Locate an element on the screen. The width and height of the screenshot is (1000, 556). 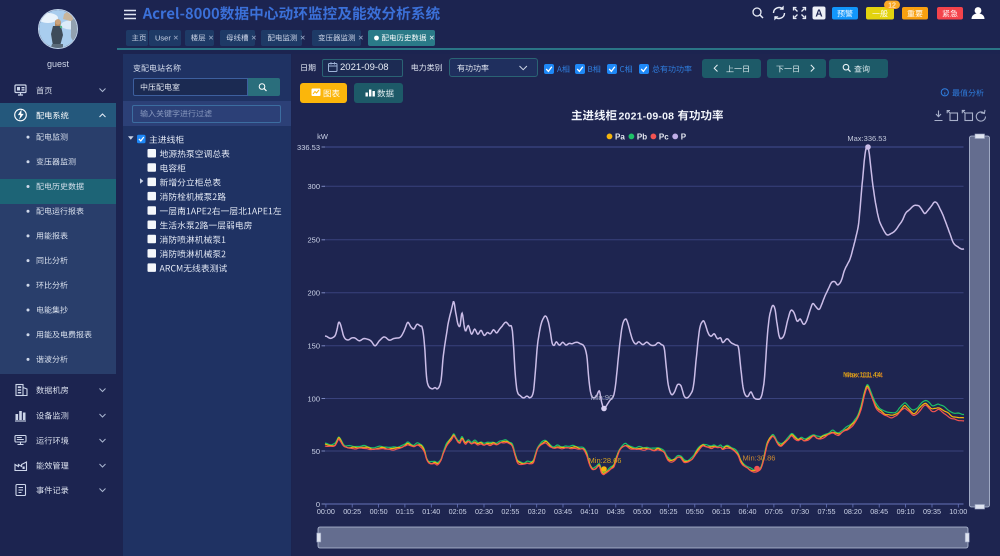
svg-text: Max:111.44 is located at coordinates (862, 374).